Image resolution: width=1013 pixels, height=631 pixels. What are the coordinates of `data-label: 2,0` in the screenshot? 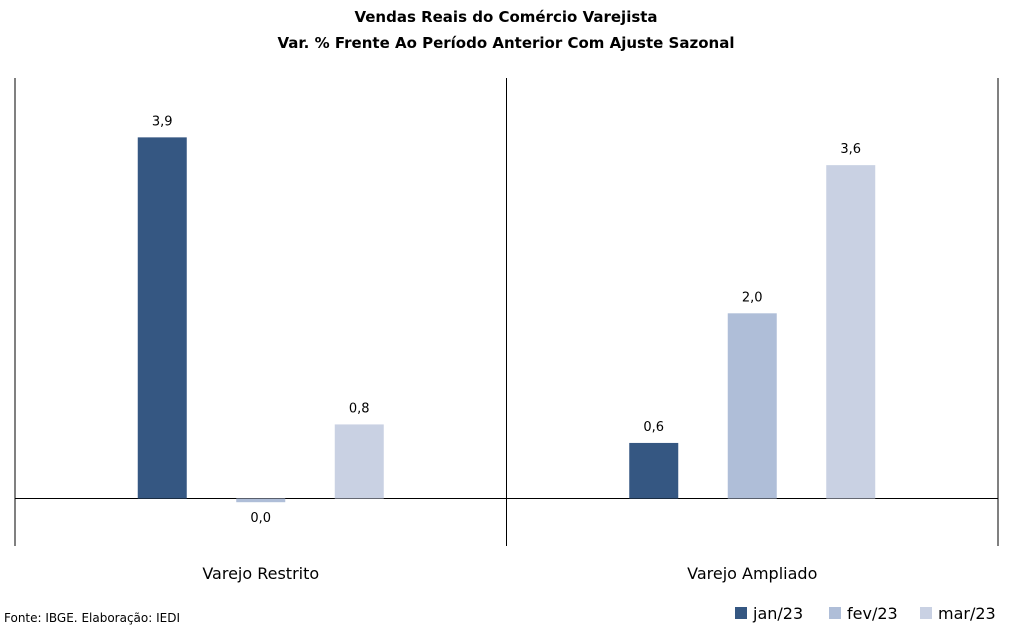 It's located at (752, 297).